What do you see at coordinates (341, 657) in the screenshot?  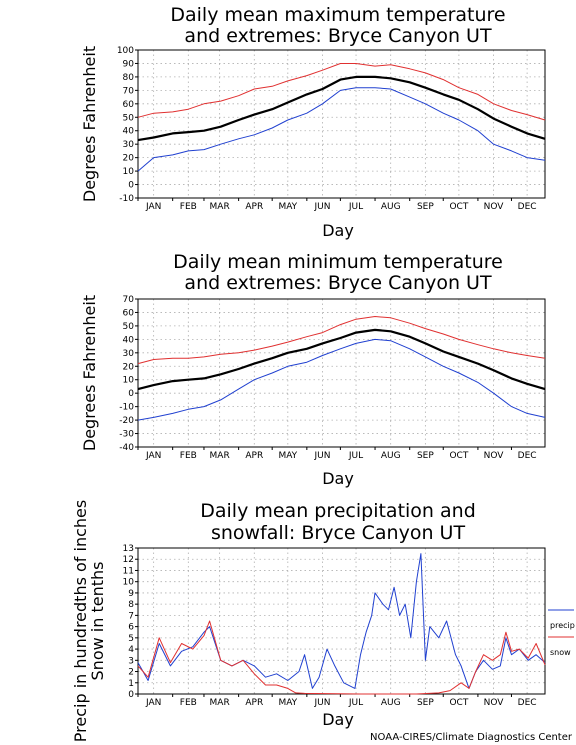 I see `series-line-snow` at bounding box center [341, 657].